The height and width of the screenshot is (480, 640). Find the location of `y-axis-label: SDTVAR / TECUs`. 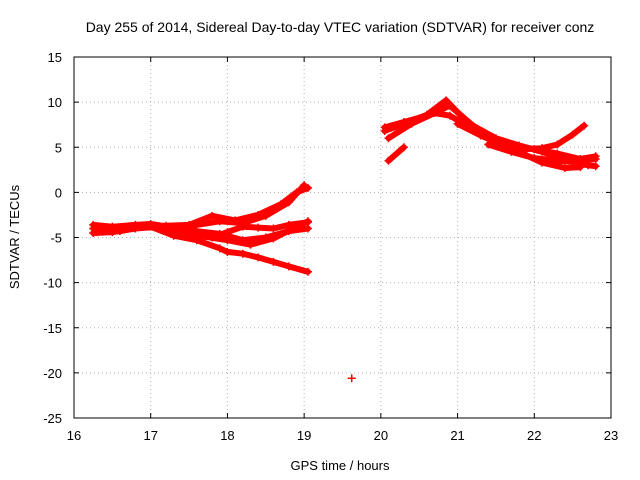

y-axis-label: SDTVAR / TECUs is located at coordinates (14, 236).